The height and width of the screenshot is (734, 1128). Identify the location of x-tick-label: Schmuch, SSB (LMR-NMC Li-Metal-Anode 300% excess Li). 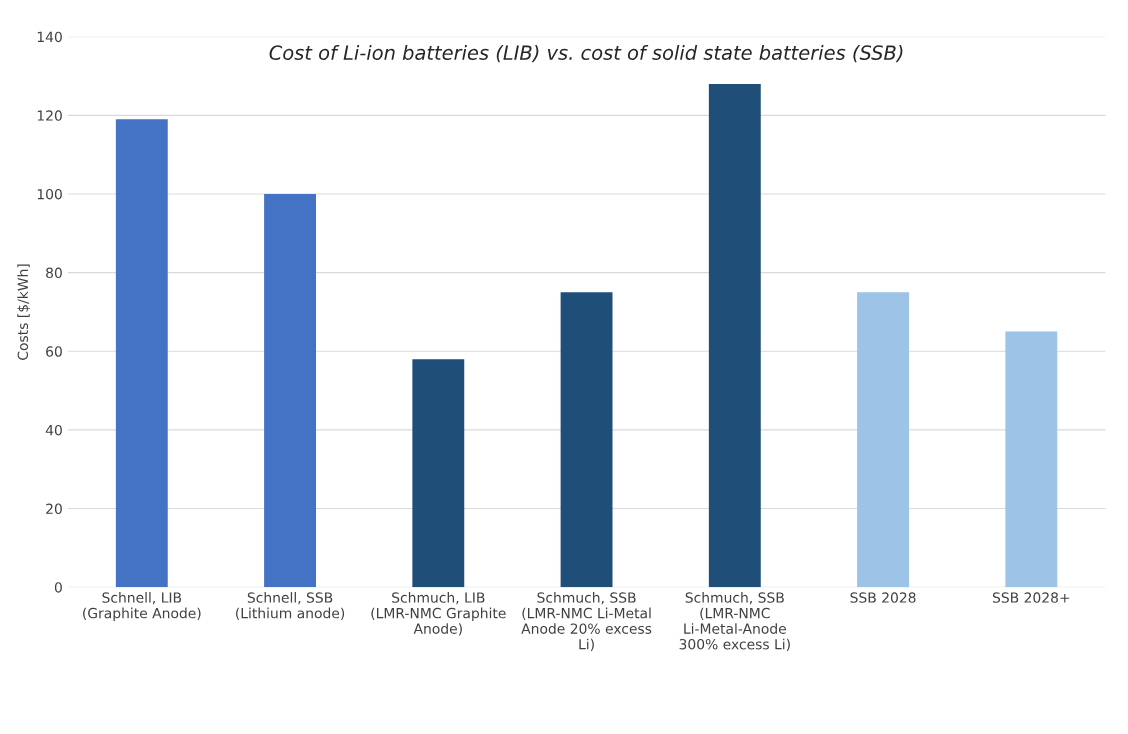
(734, 622).